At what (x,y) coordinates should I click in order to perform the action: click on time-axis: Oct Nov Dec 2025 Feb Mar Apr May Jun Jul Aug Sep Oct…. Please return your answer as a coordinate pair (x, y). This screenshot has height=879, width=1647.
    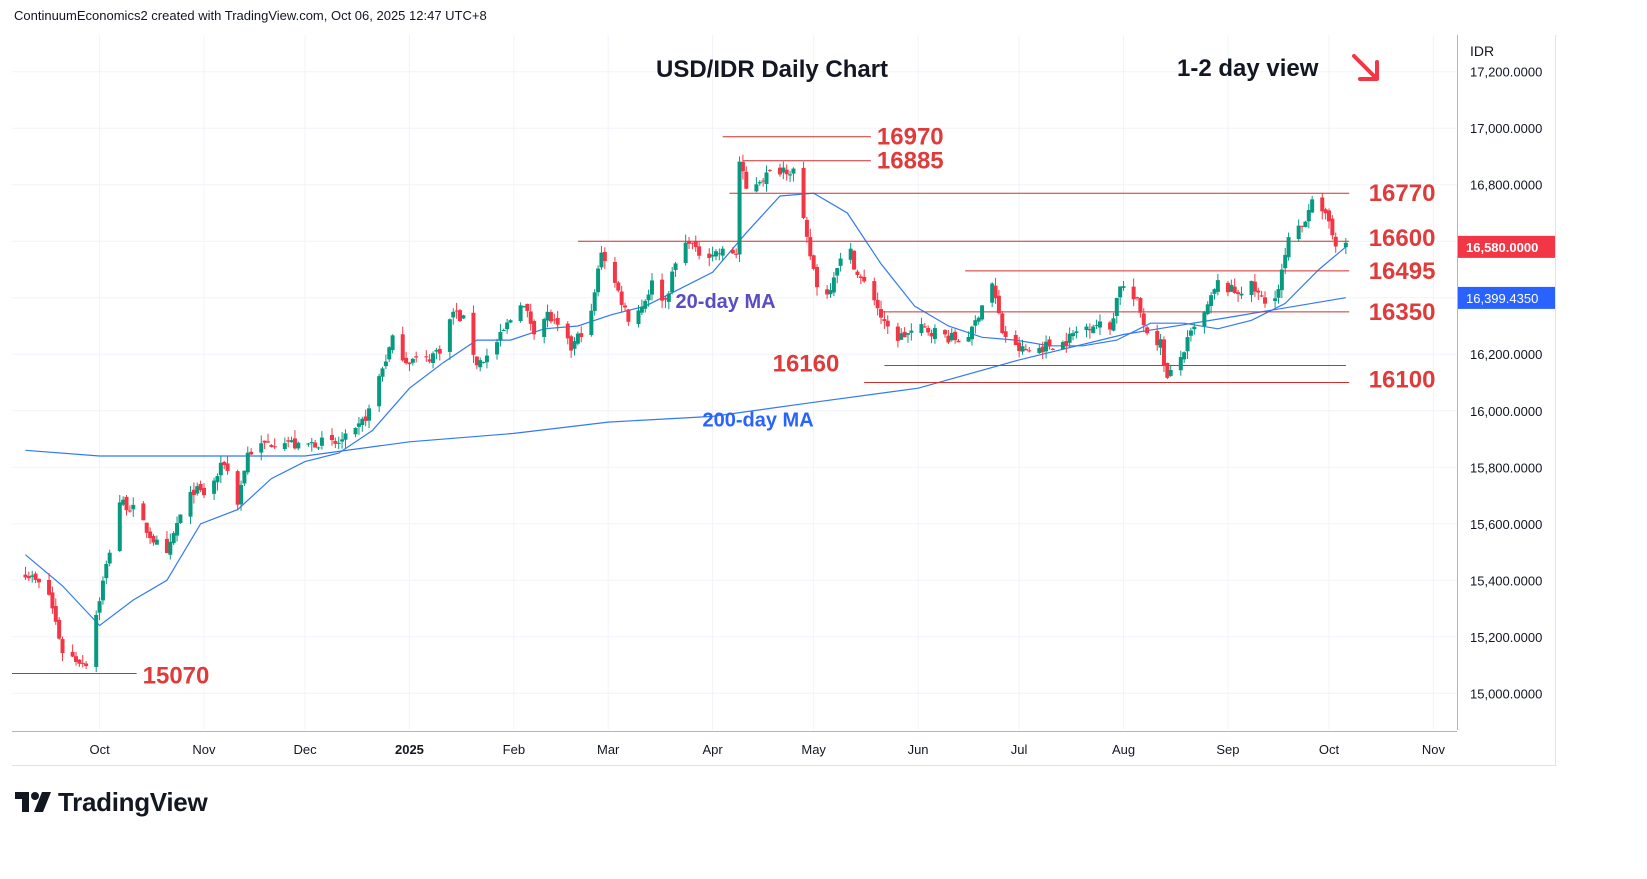
    Looking at the image, I should click on (734, 748).